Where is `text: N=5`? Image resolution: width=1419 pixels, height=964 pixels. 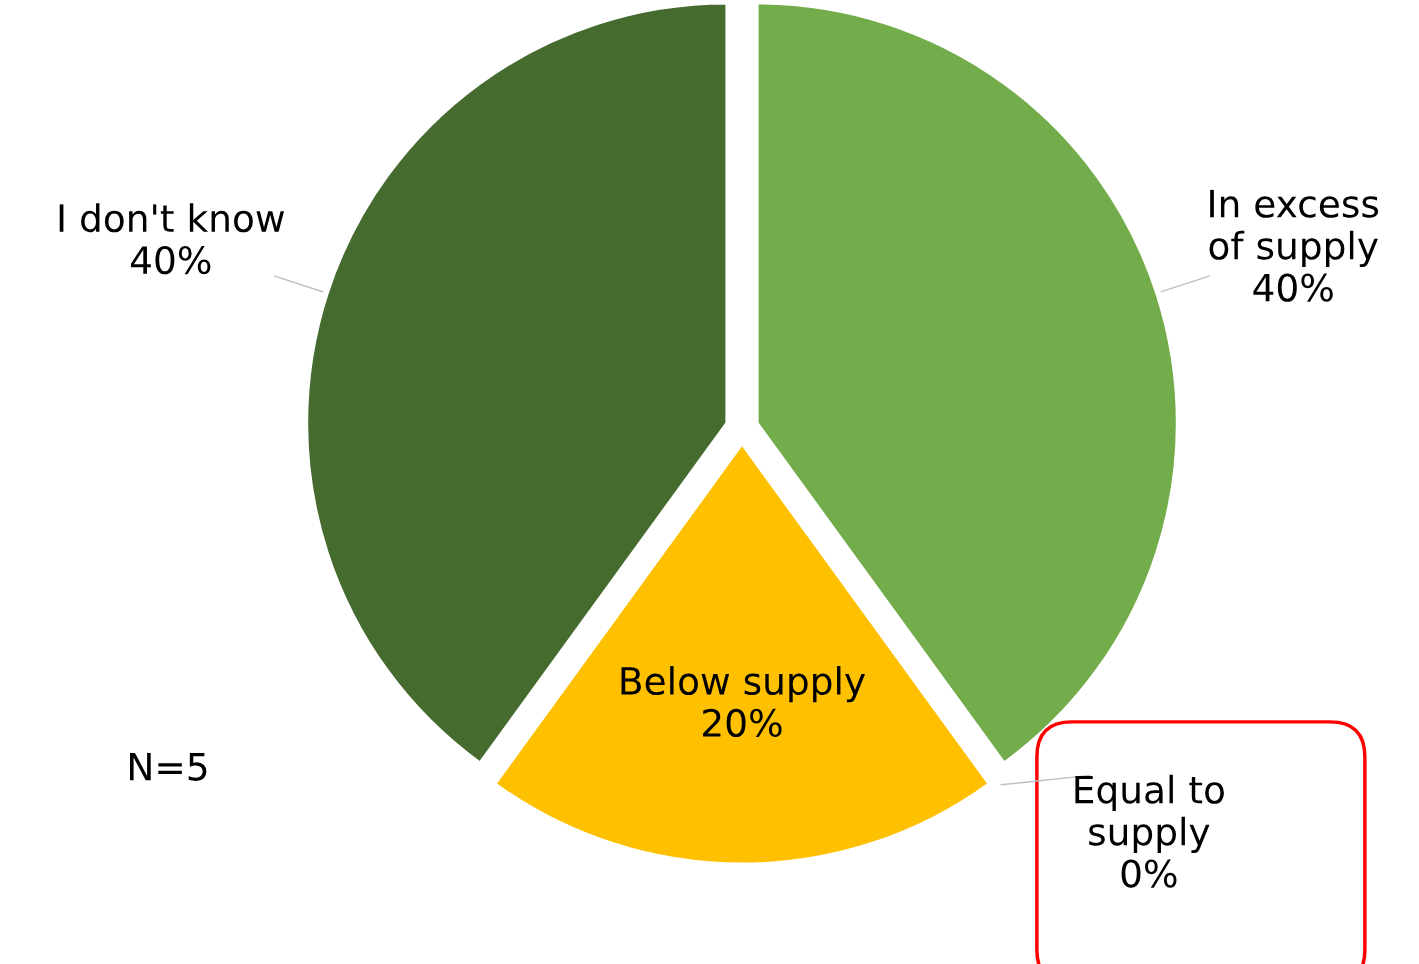 text: N=5 is located at coordinates (168, 767).